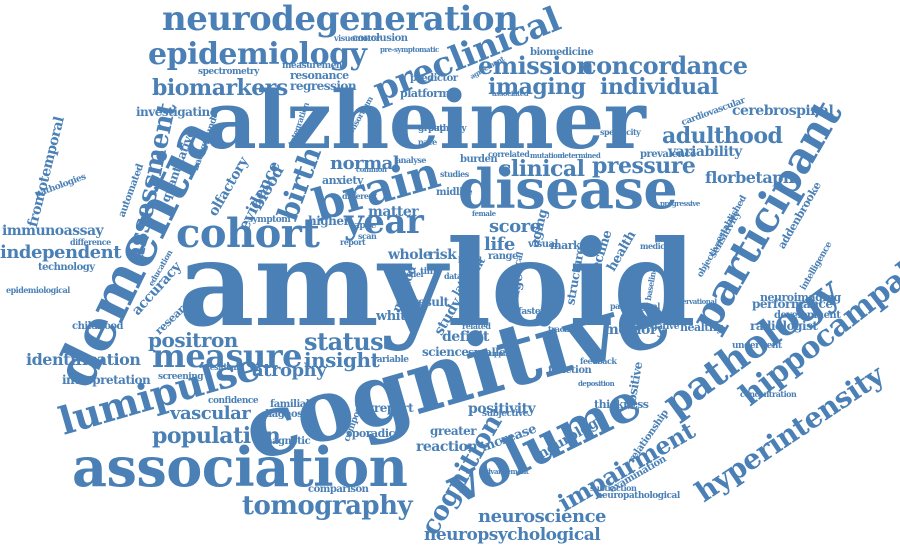 Image resolution: width=900 pixels, height=548 pixels. Describe the element at coordinates (46, 172) in the screenshot. I see `word-frontotemporal: frontotemporal` at that location.